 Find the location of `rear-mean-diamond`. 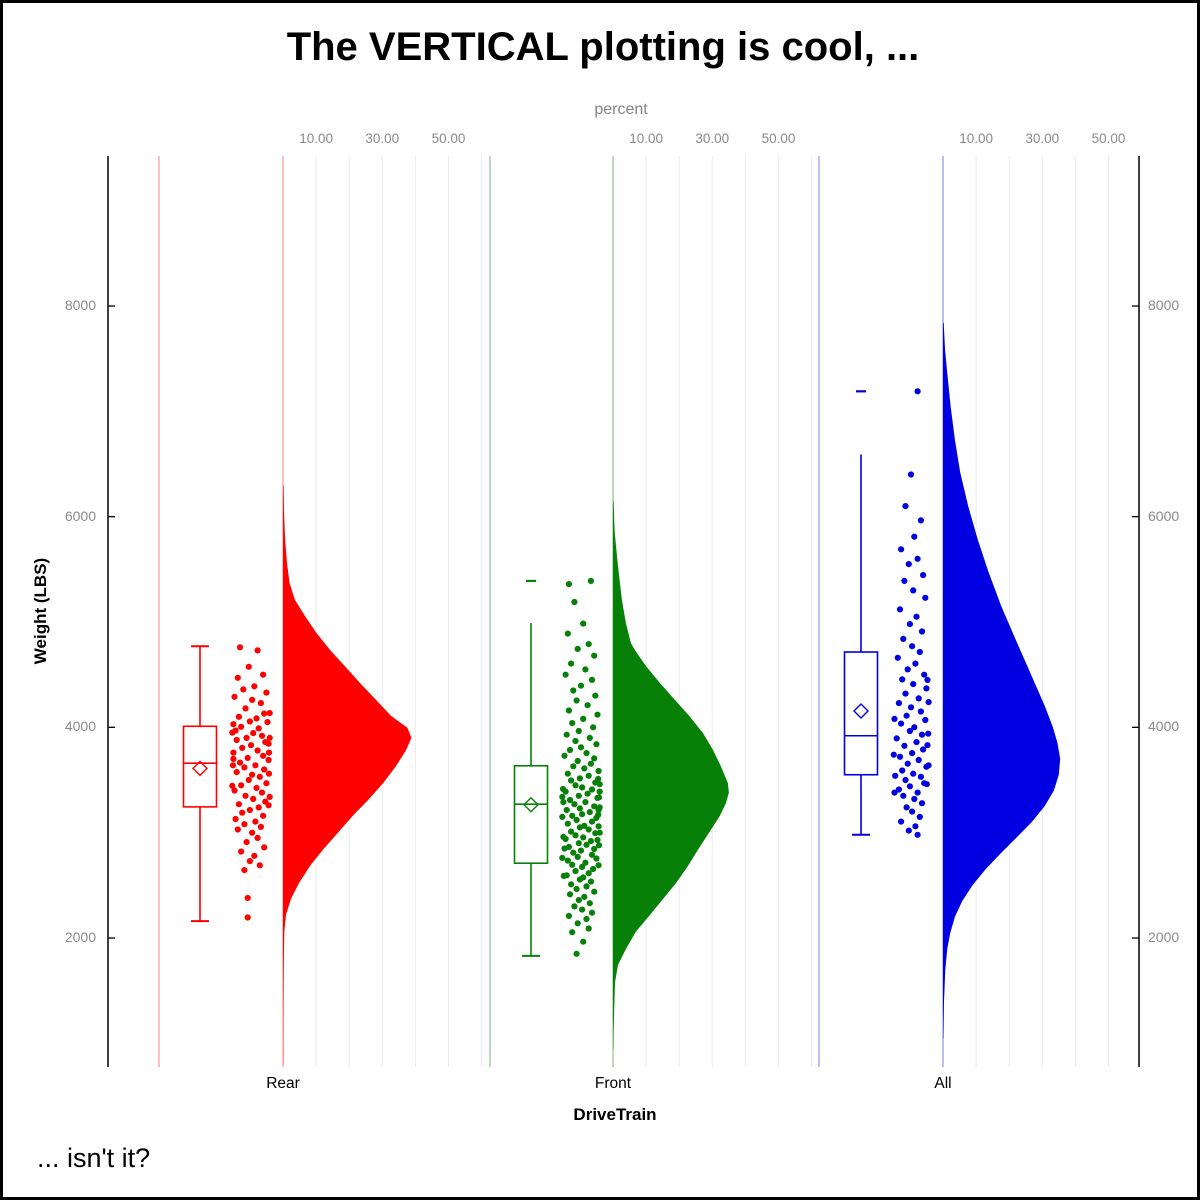

rear-mean-diamond is located at coordinates (200, 768).